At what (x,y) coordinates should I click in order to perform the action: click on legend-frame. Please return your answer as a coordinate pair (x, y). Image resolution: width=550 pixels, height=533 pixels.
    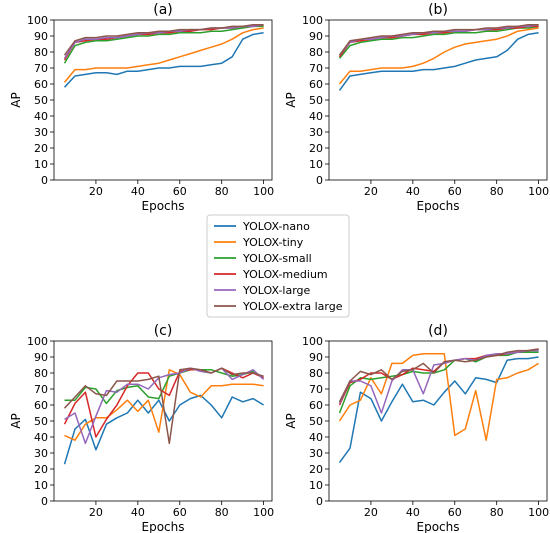
    Looking at the image, I should click on (278, 266).